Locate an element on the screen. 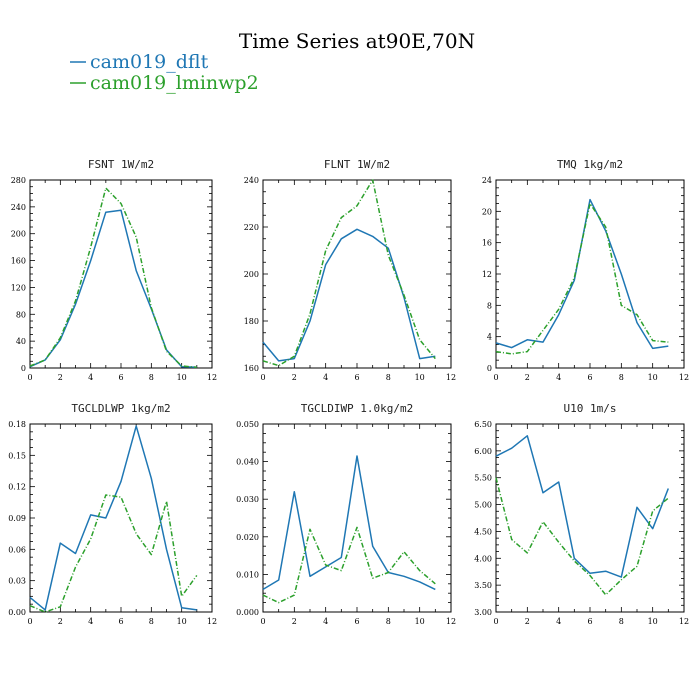  y-tick-label: 0.09 is located at coordinates (17, 518).